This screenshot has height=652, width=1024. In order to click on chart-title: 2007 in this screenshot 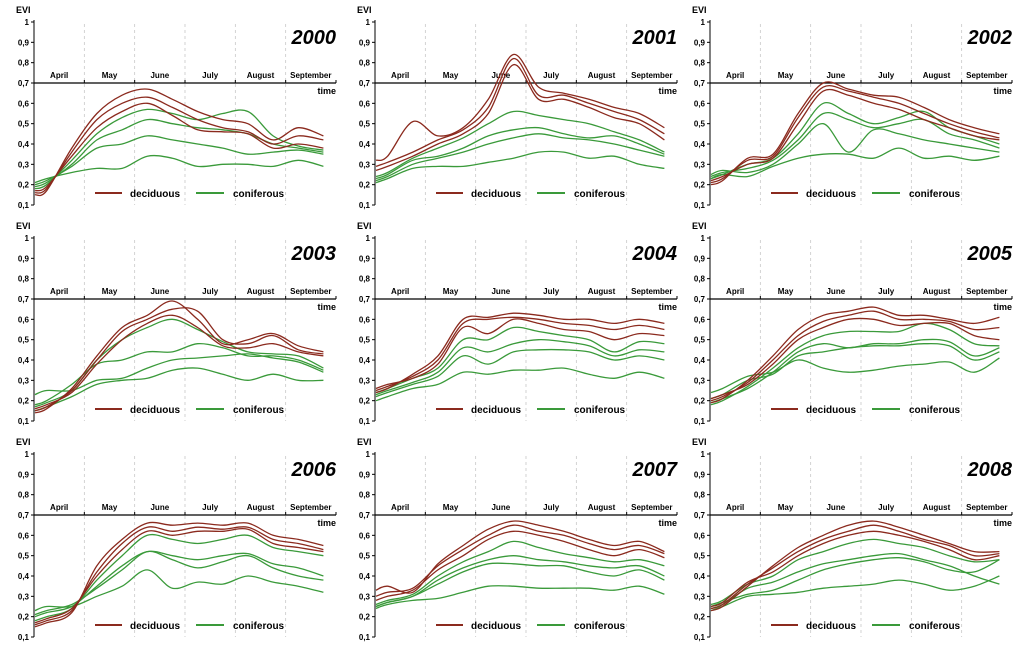, I will do `click(655, 470)`.